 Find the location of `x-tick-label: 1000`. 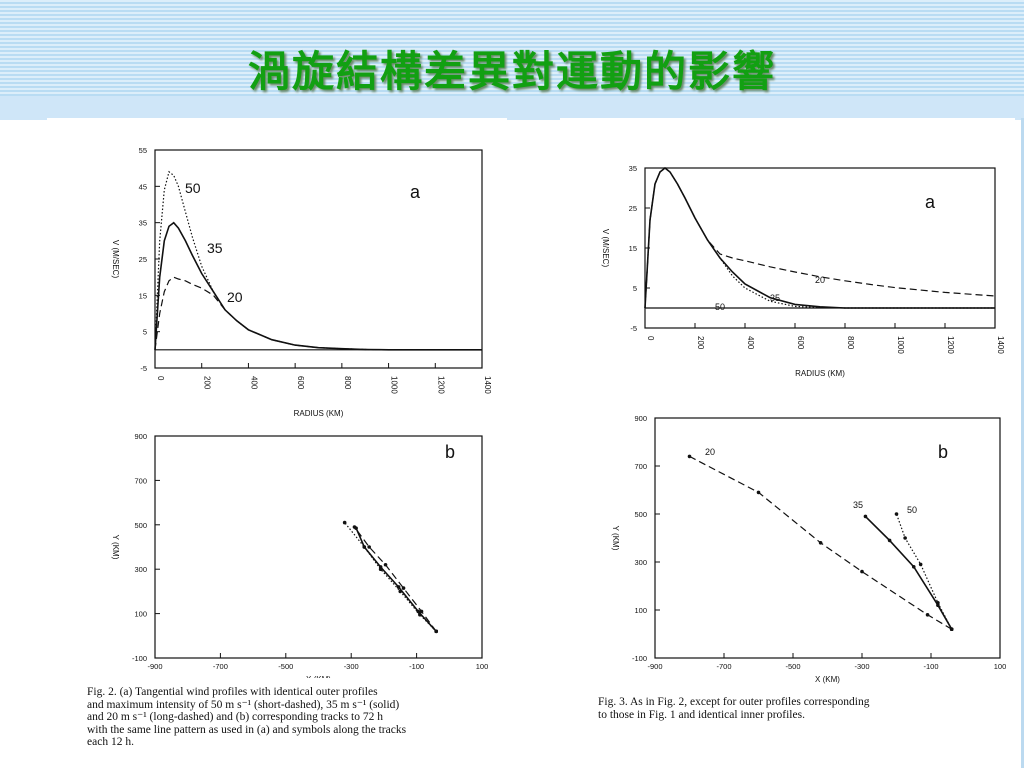

x-tick-label: 1000 is located at coordinates (900, 345).